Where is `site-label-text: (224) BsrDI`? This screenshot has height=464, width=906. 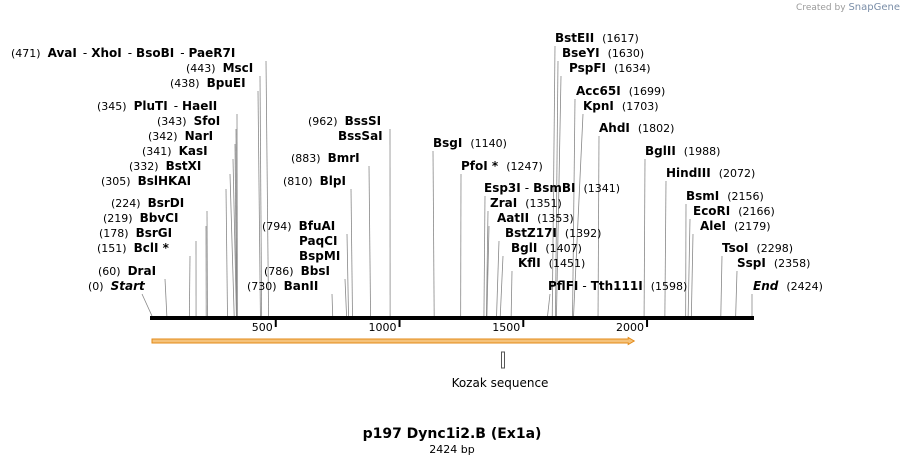
site-label-text: (224) BsrDI is located at coordinates (147, 203).